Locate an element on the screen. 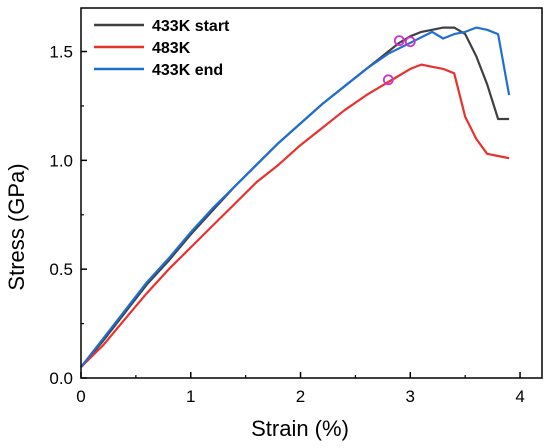 Image resolution: width=550 pixels, height=448 pixels. x-tick-label: 0 is located at coordinates (80, 396).